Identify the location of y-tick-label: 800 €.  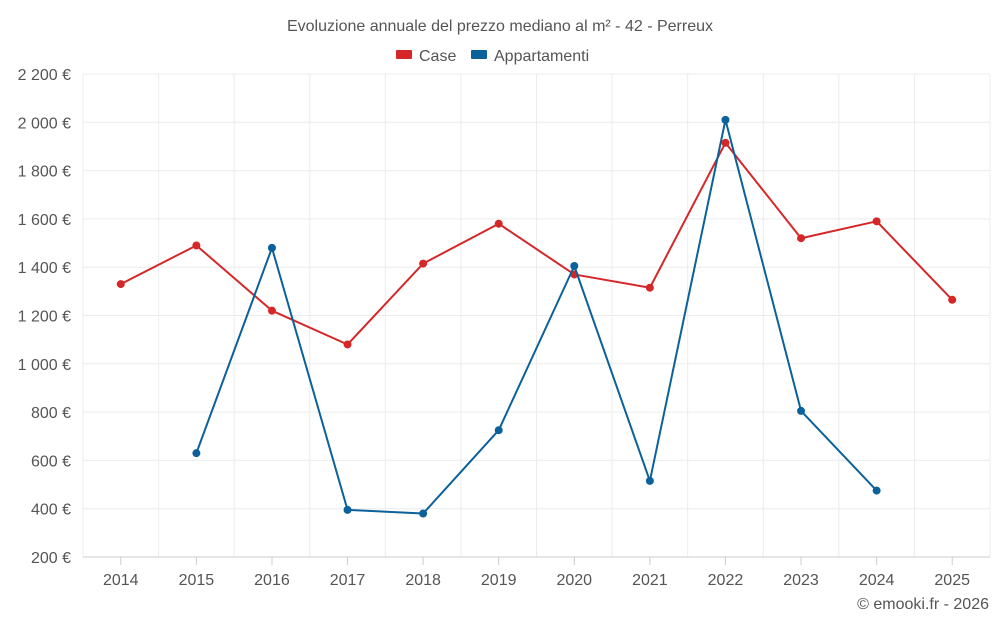
(51, 413).